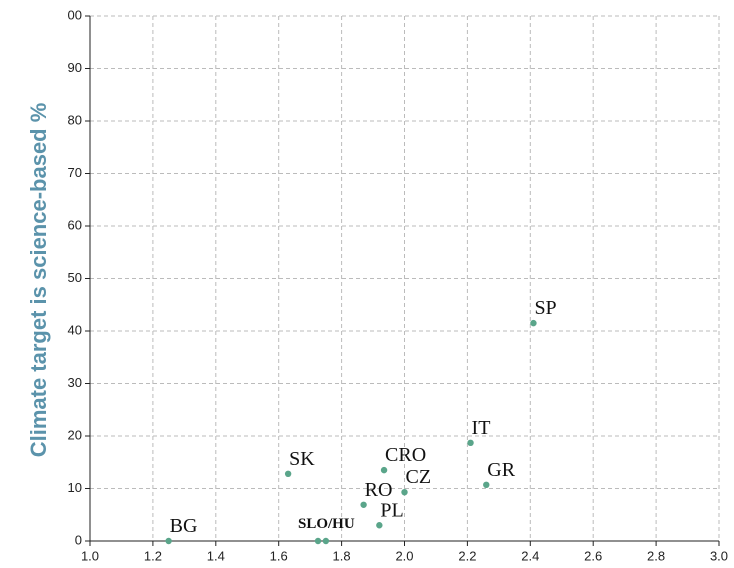 The height and width of the screenshot is (568, 734). What do you see at coordinates (719, 555) in the screenshot?
I see `x-tick-label: 3.0` at bounding box center [719, 555].